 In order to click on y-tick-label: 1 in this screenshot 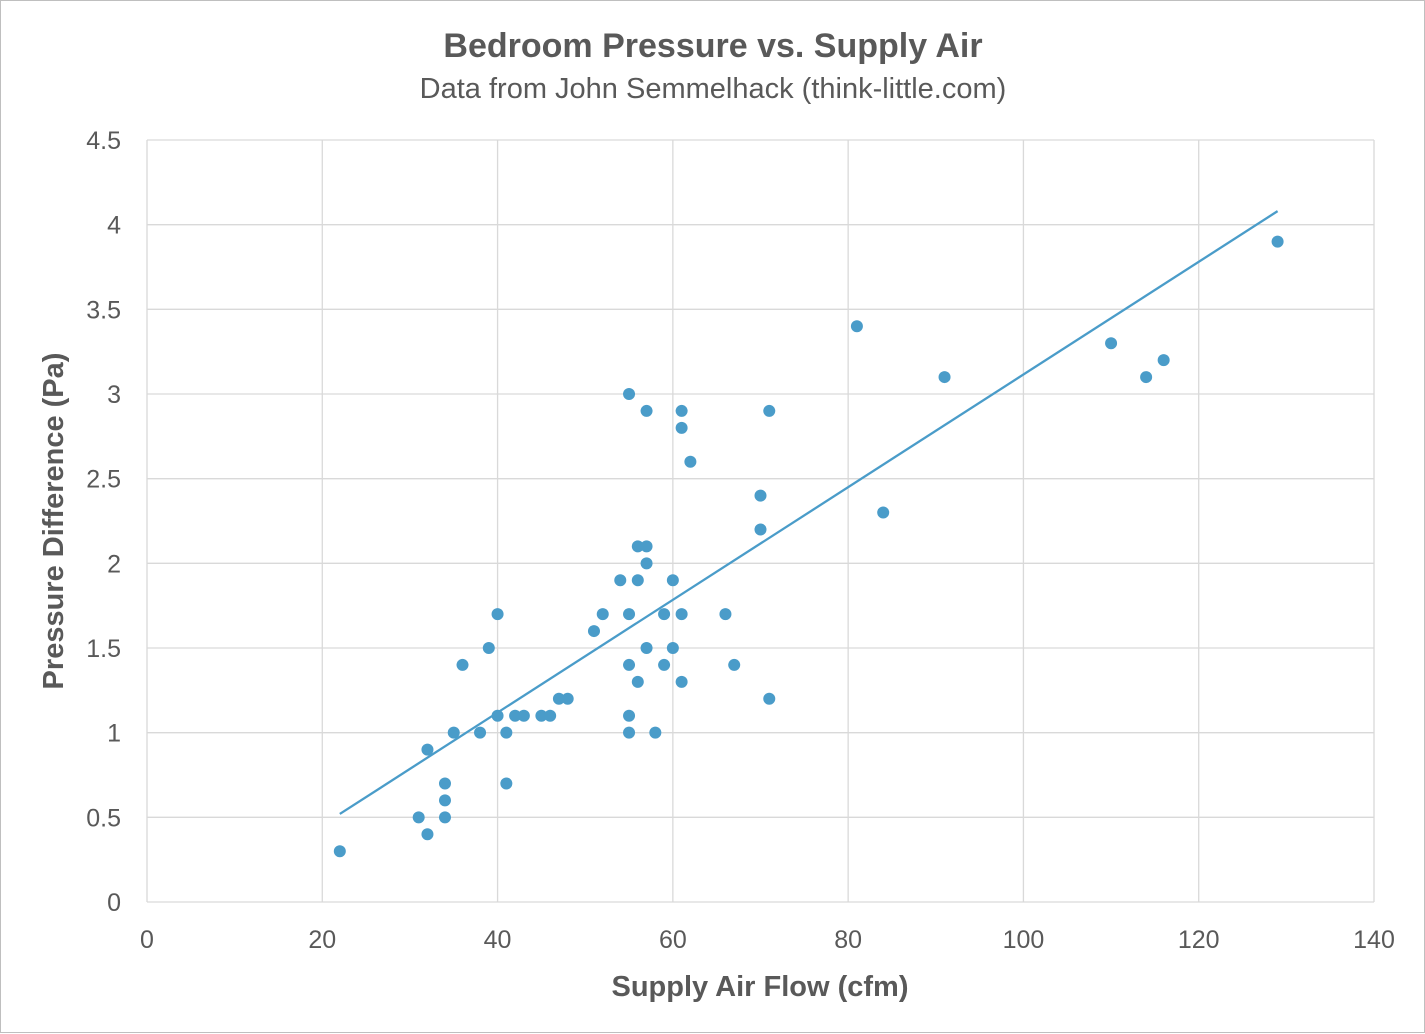, I will do `click(114, 734)`.